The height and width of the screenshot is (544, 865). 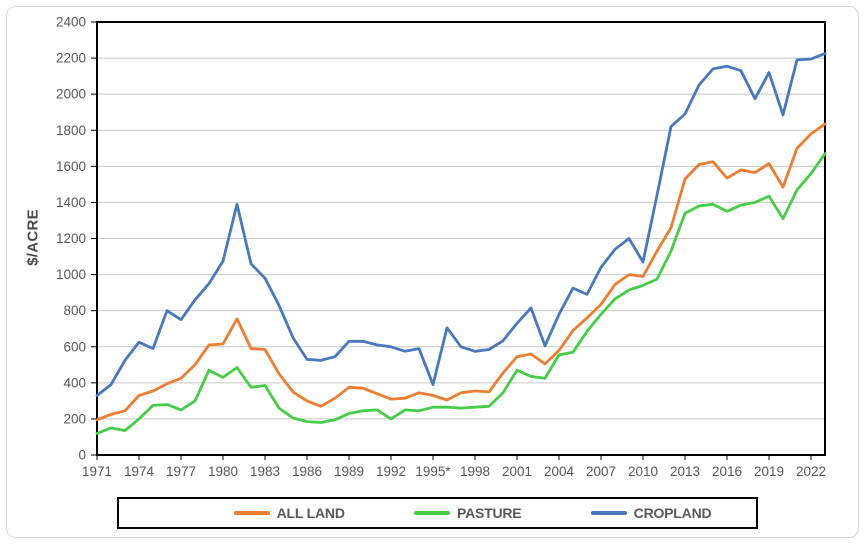 I want to click on x-tick-label: 2007, so click(x=601, y=471).